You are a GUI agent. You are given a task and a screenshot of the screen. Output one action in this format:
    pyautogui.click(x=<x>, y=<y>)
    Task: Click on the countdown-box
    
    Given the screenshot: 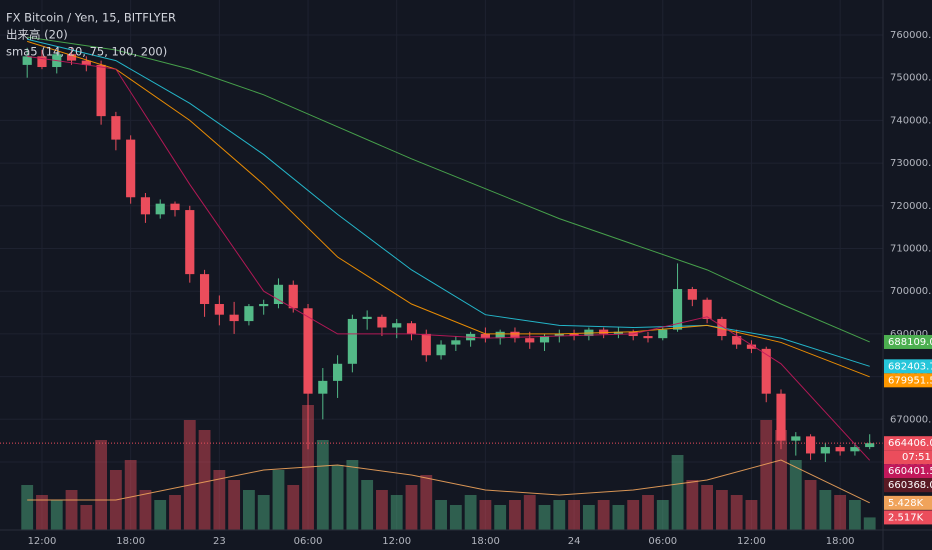 What is the action you would take?
    pyautogui.click(x=908, y=457)
    